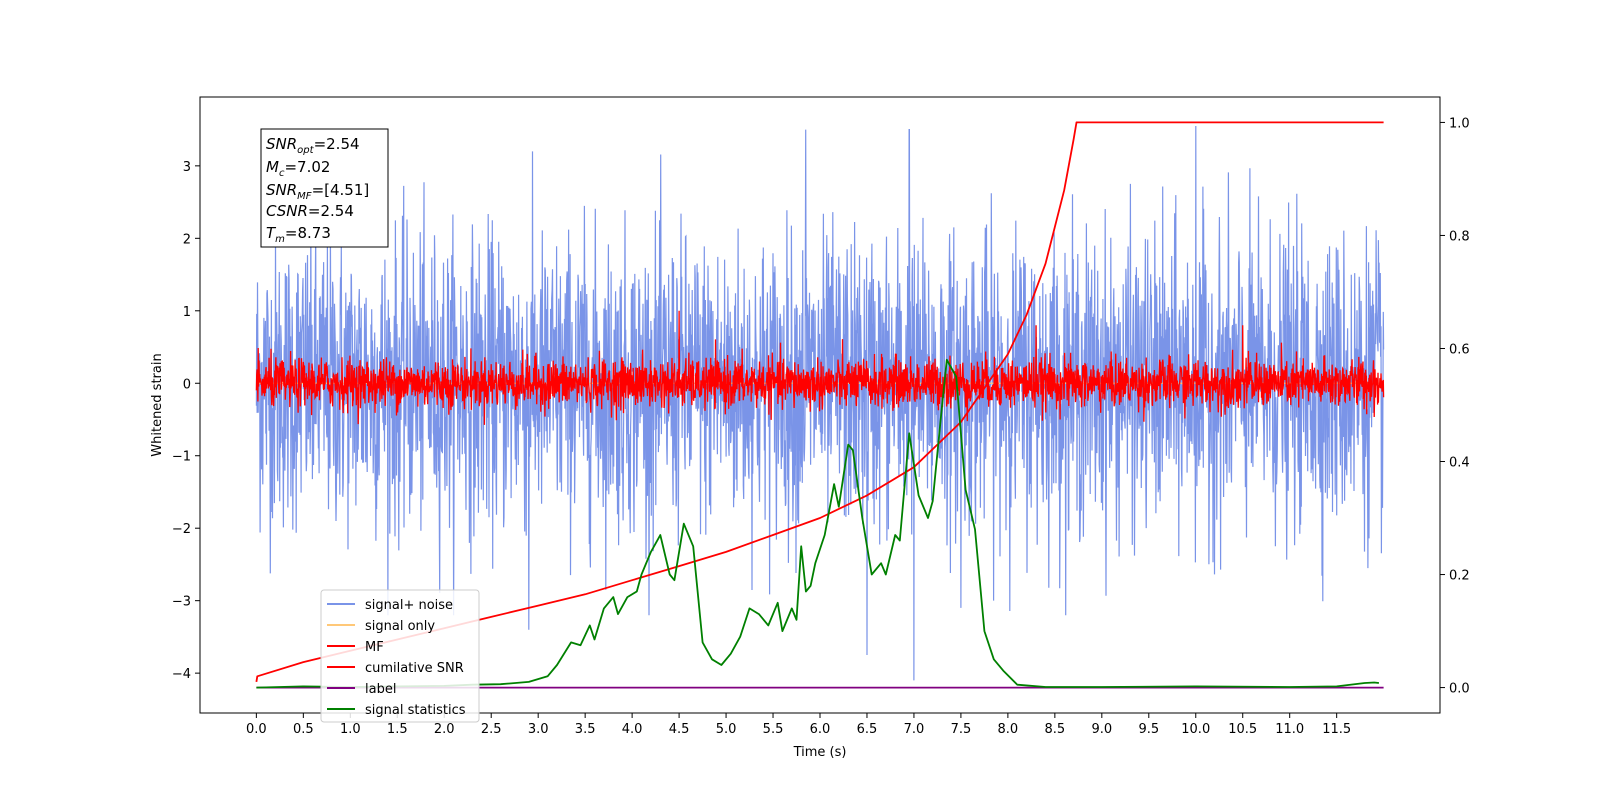 This screenshot has height=800, width=1600. I want to click on x-tick-label: 11.0, so click(1289, 729).